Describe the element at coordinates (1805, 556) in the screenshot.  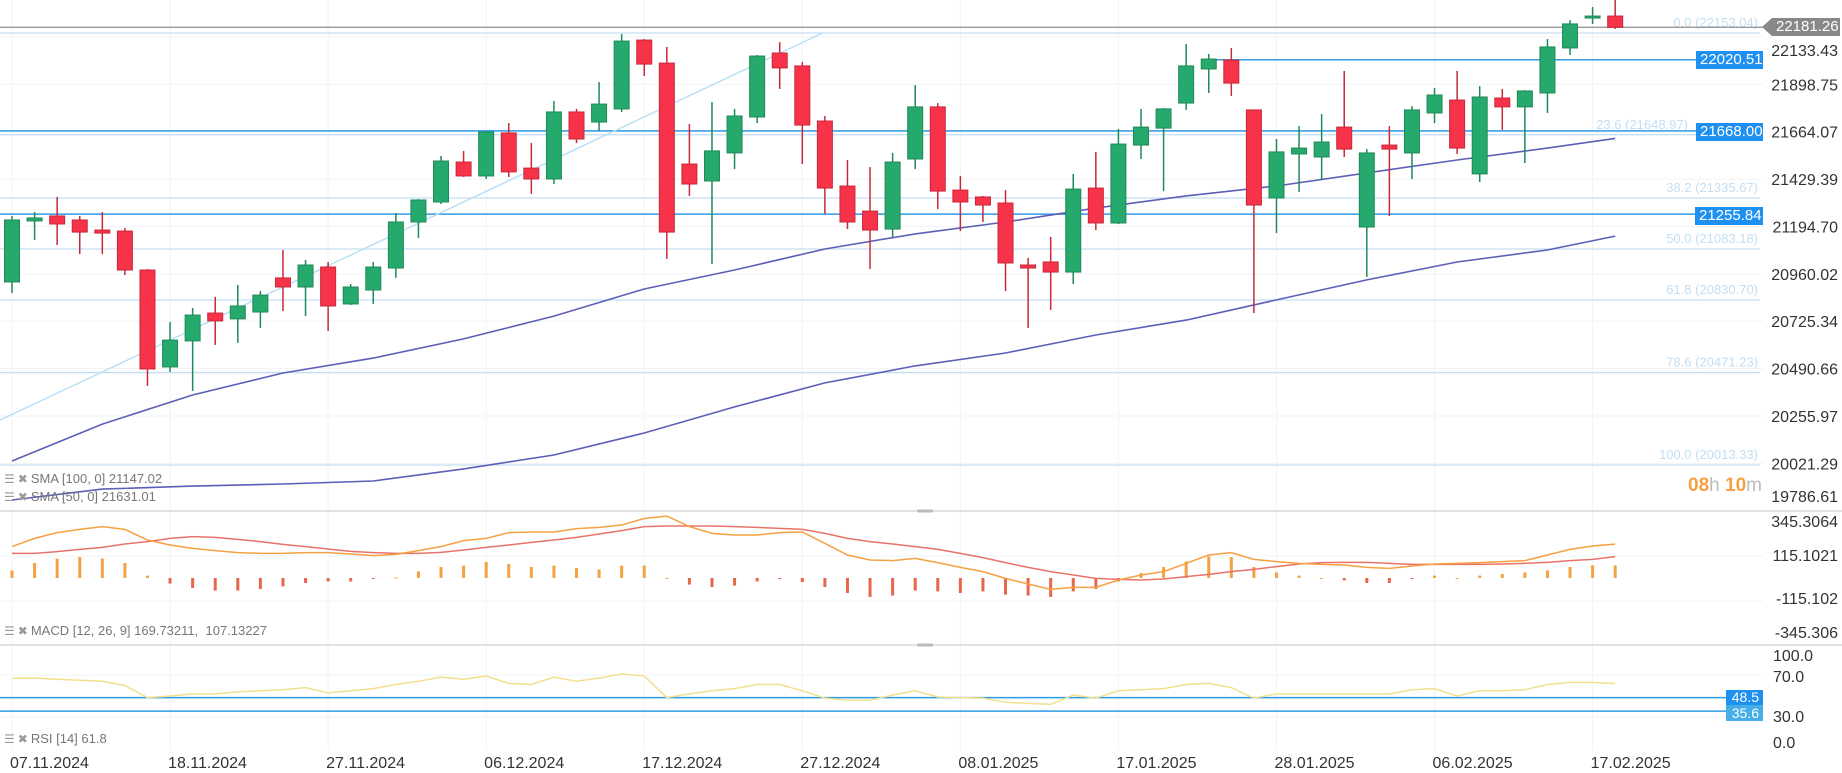
I see `macd-axis-label: 115.1021` at that location.